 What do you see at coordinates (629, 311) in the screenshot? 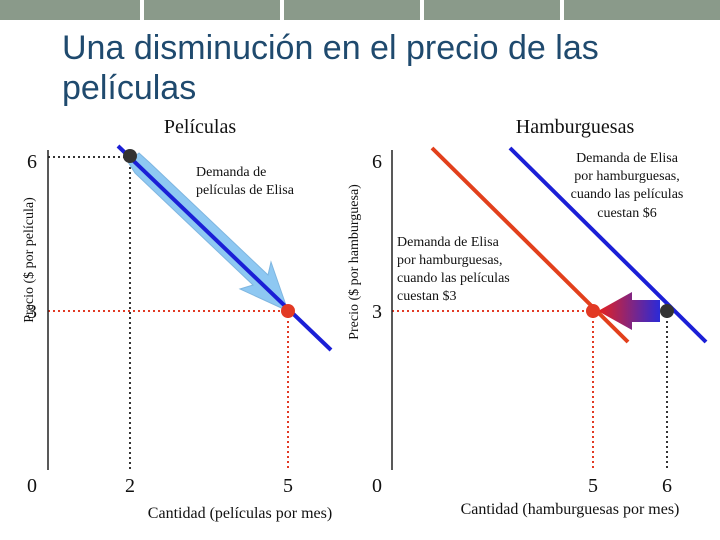
I see `hamburgers-shift-arrow` at bounding box center [629, 311].